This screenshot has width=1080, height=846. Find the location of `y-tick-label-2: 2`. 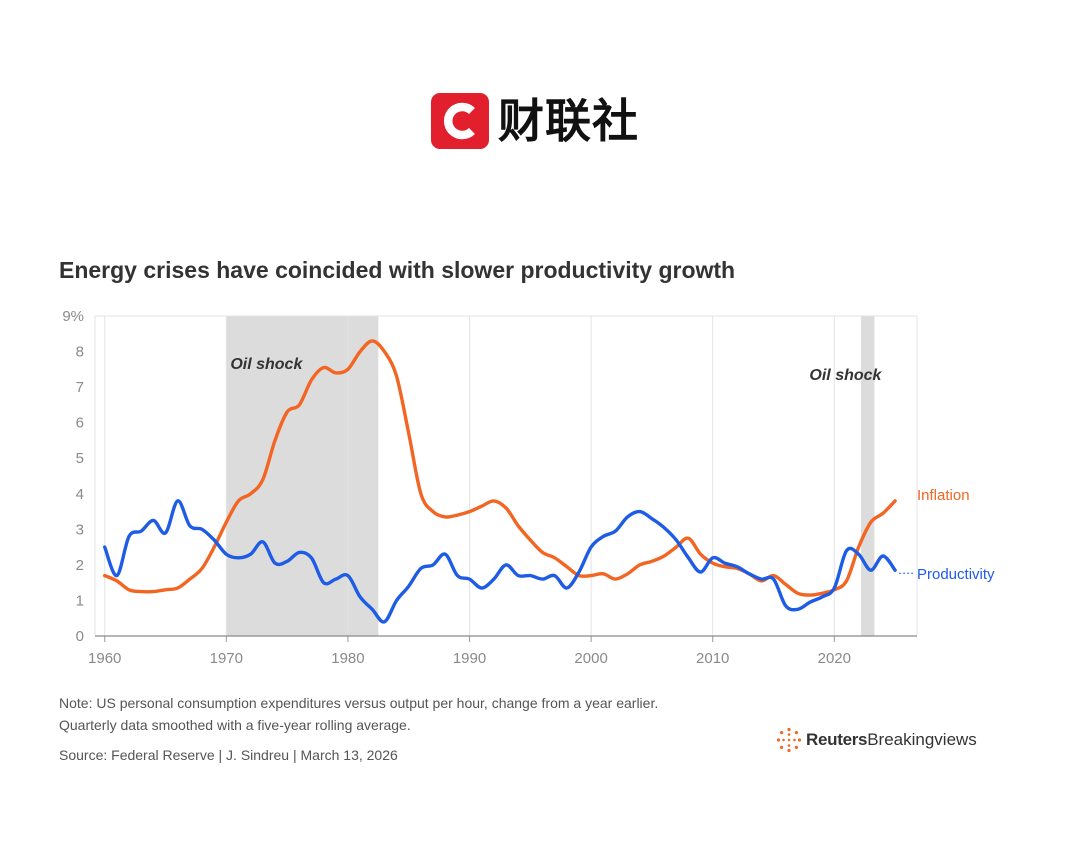

y-tick-label-2: 2 is located at coordinates (80, 565).